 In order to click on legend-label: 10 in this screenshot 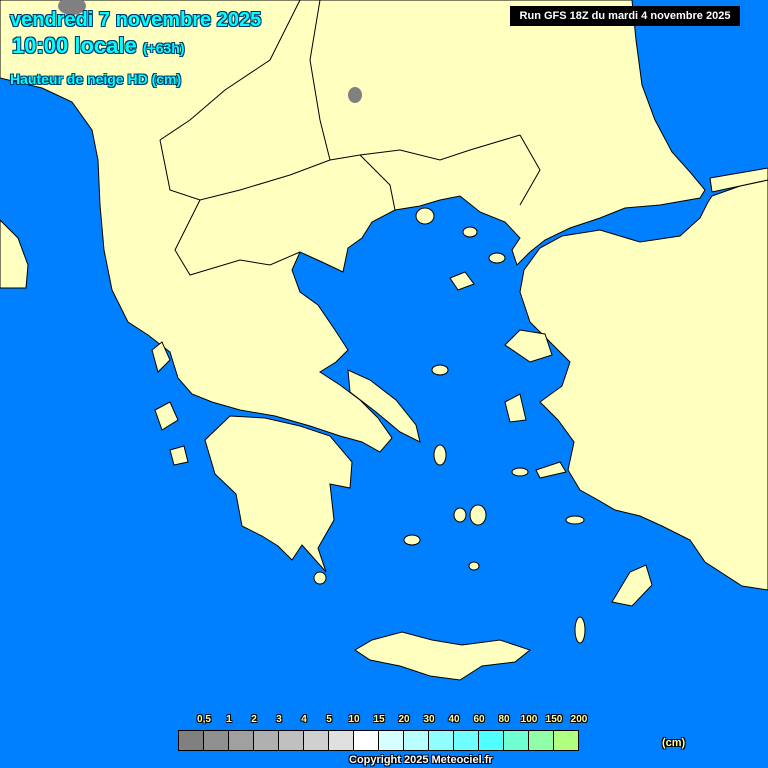, I will do `click(354, 719)`.